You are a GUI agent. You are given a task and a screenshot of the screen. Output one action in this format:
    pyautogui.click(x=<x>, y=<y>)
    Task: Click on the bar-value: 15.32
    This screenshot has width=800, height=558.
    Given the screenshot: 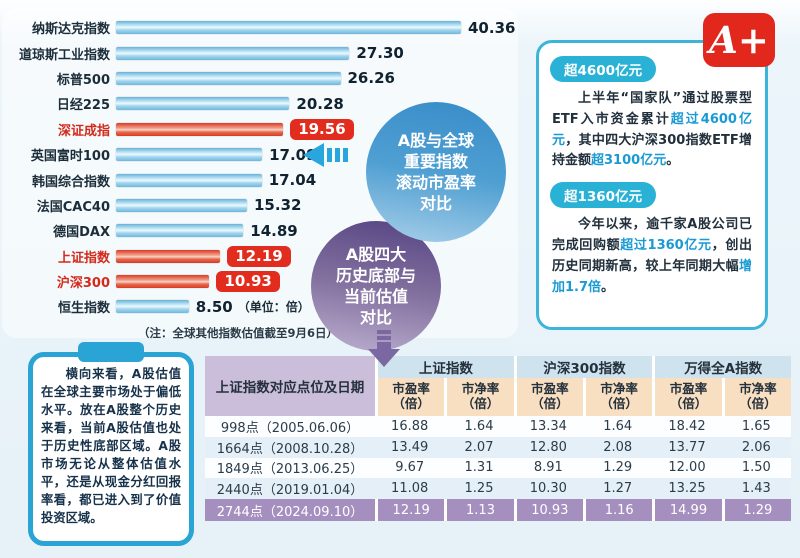 What is the action you would take?
    pyautogui.click(x=278, y=205)
    